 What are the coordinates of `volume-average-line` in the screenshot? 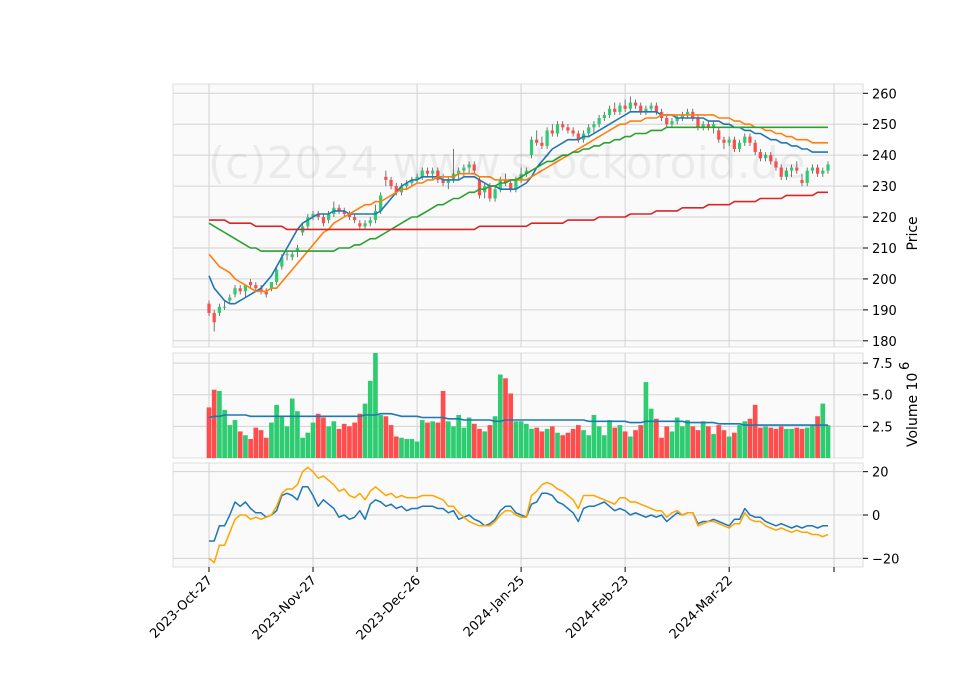 It's located at (518, 419).